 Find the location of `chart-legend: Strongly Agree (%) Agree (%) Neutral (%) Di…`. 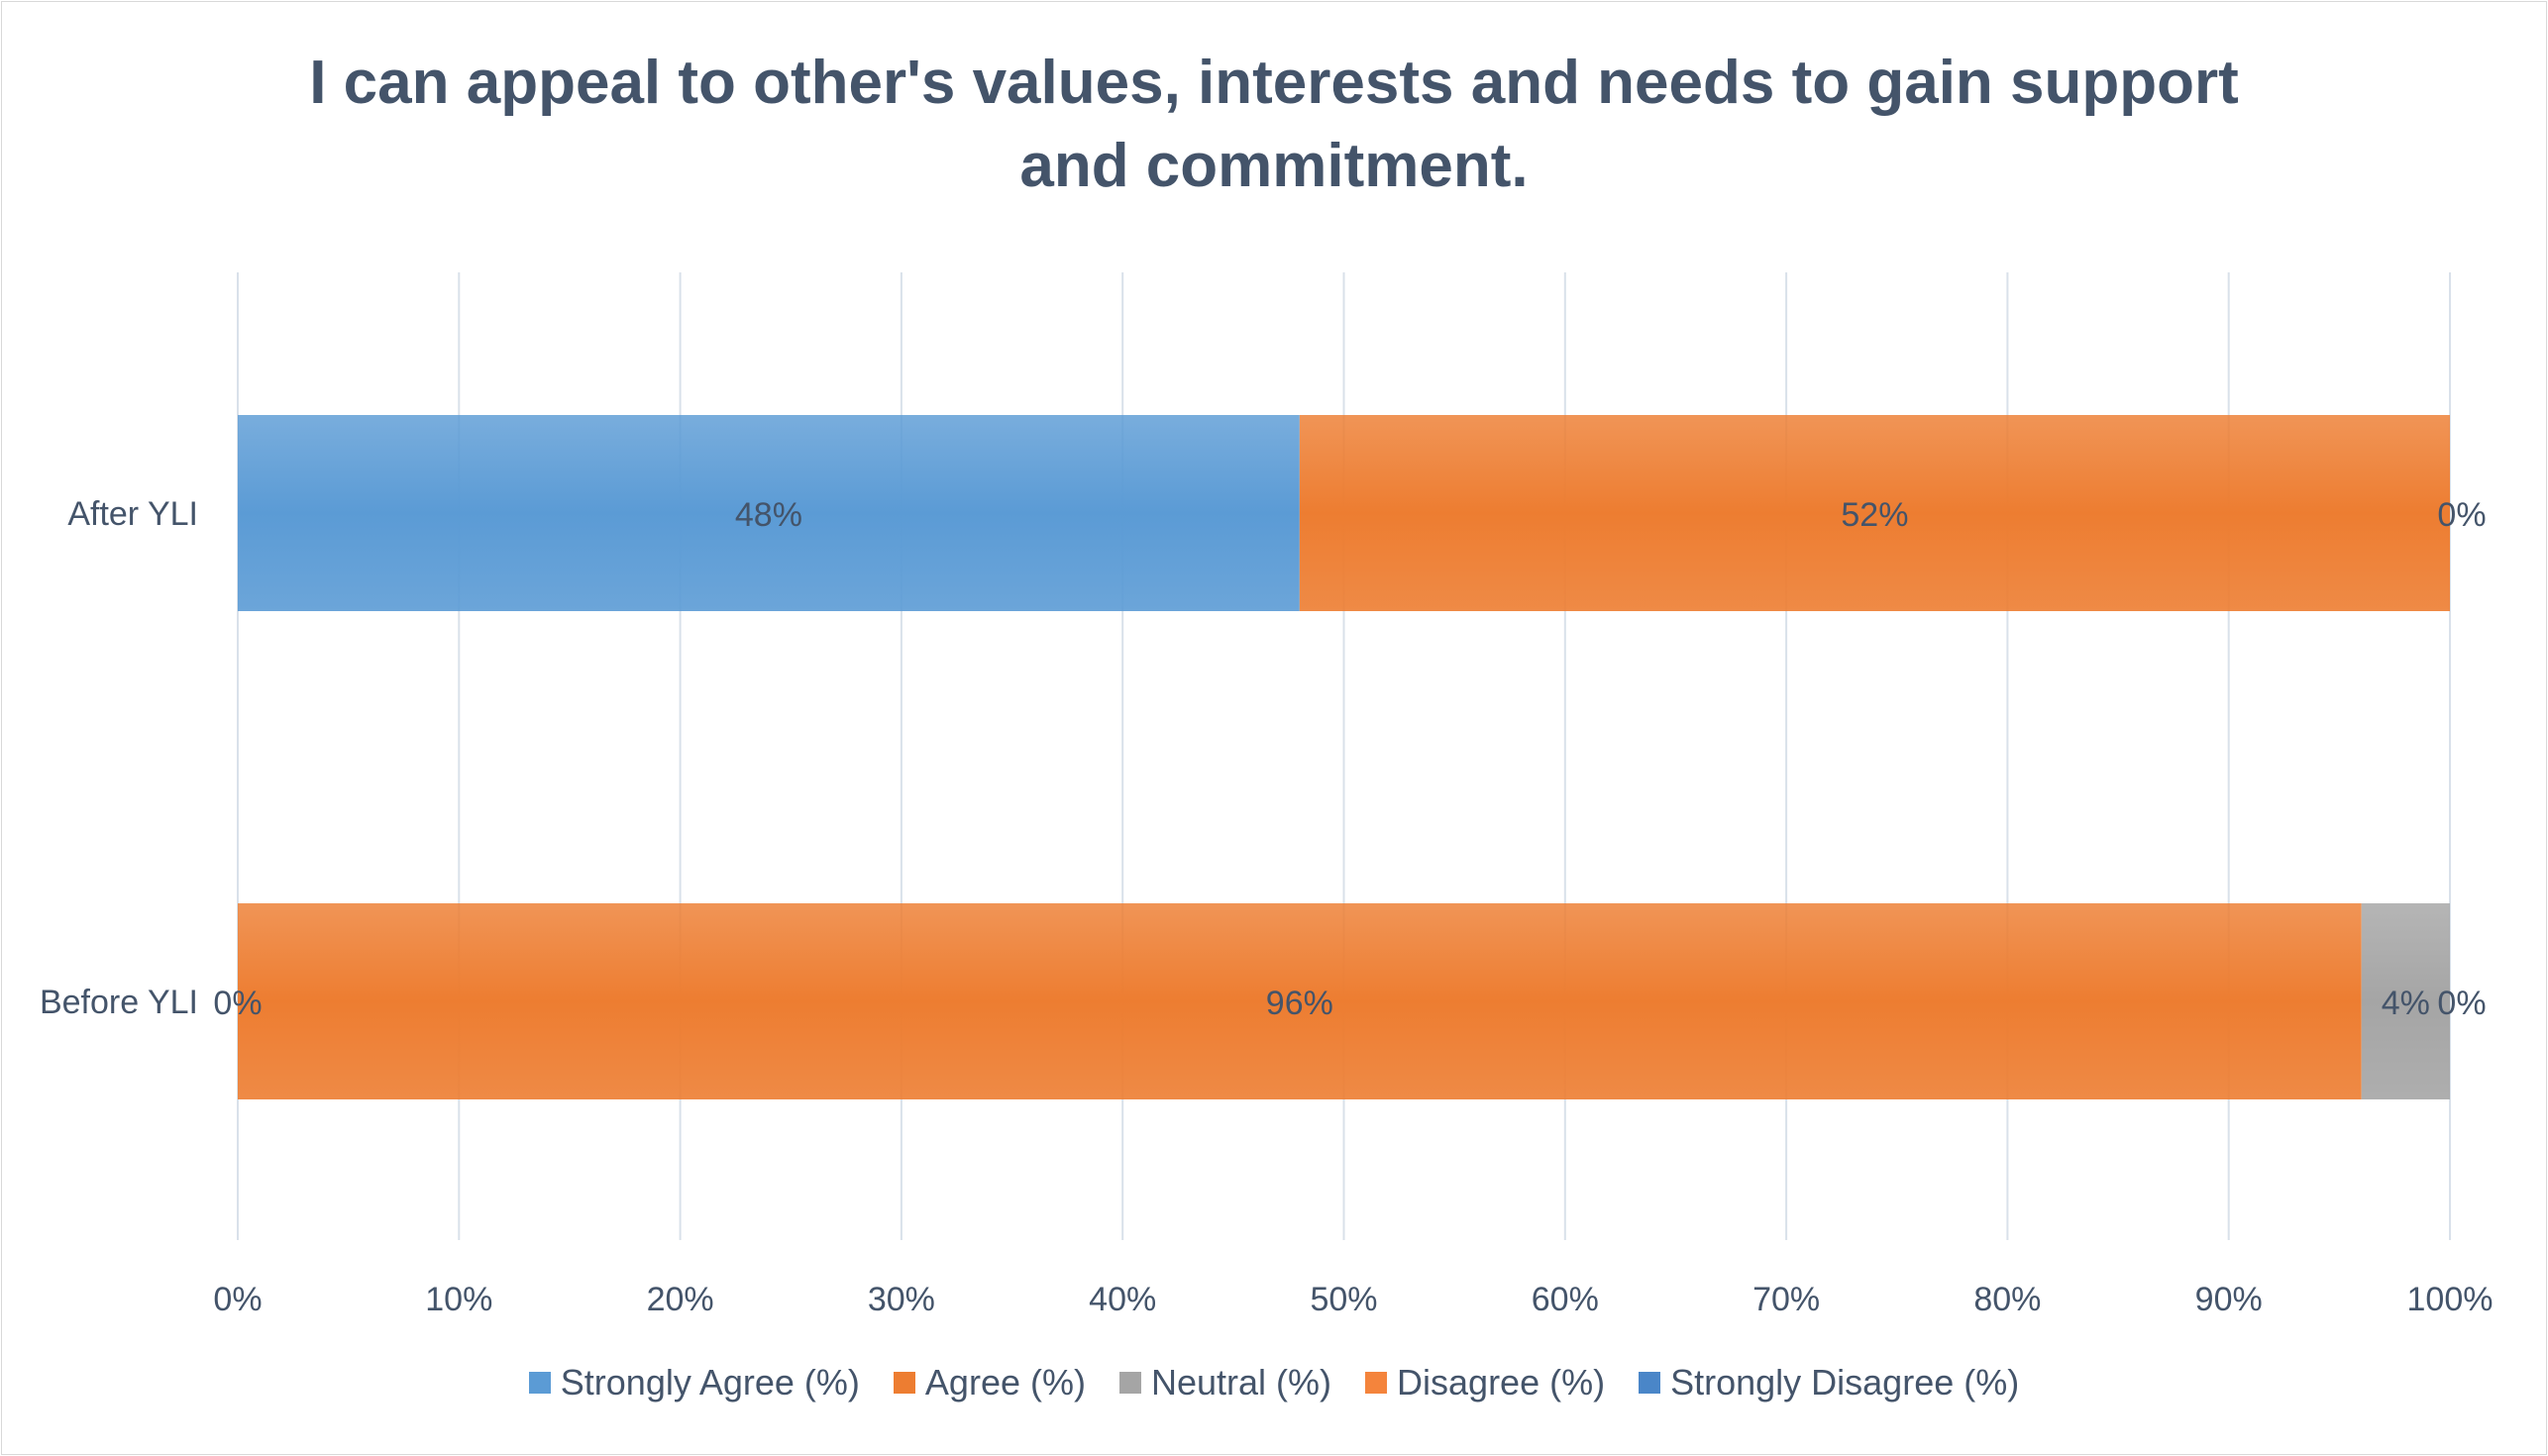

chart-legend: Strongly Agree (%) Agree (%) Neutral (%) Di… is located at coordinates (1274, 1383).